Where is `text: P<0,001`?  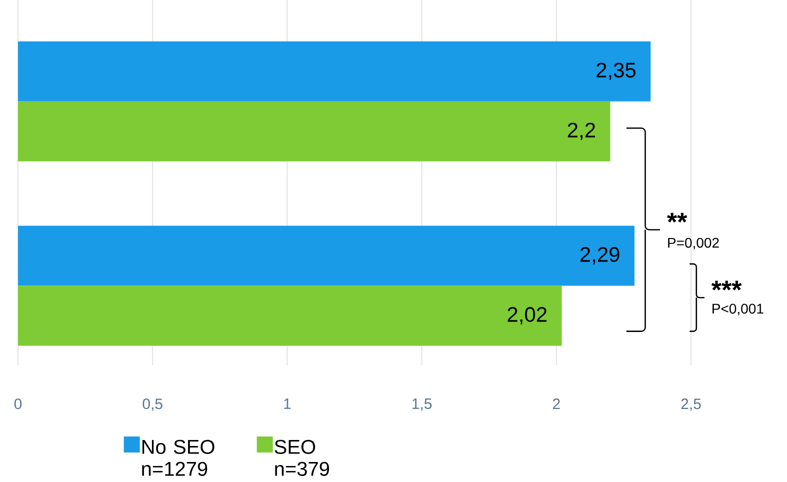 text: P<0,001 is located at coordinates (738, 310).